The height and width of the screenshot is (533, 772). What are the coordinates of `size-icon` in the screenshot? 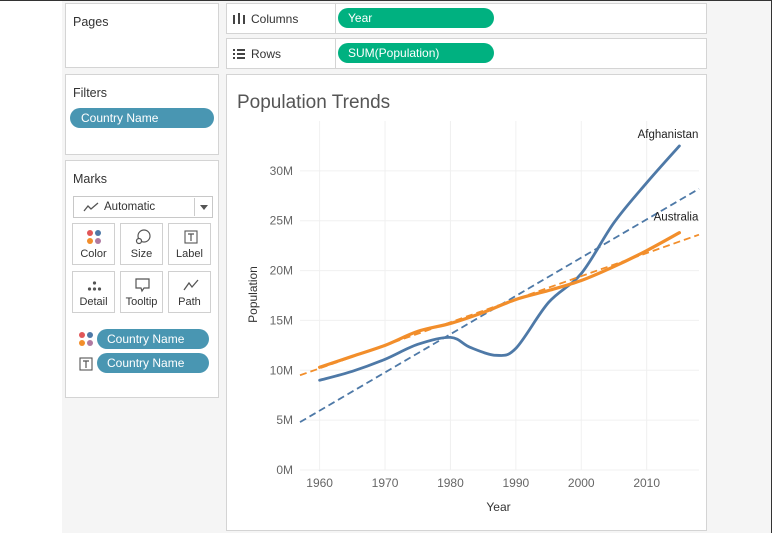 It's located at (143, 237).